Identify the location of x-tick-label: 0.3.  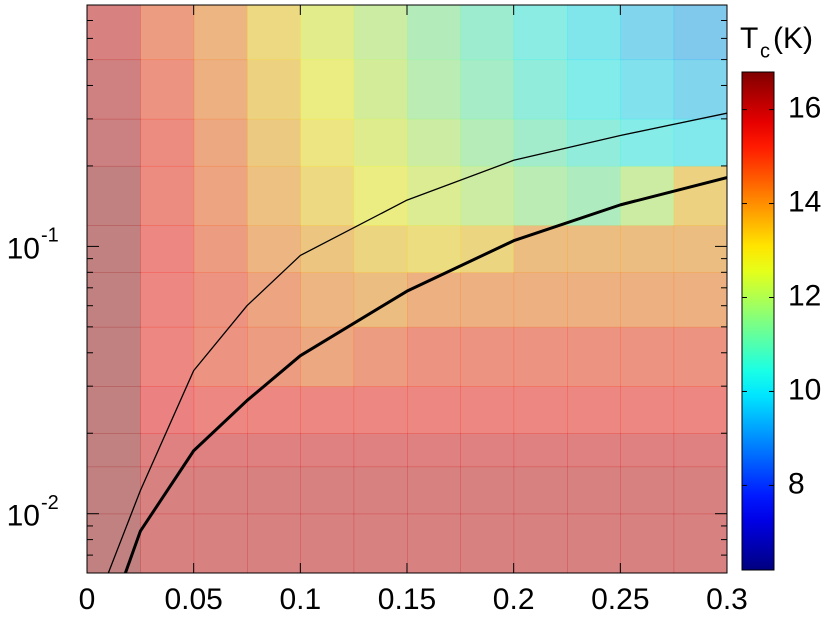
(727, 599).